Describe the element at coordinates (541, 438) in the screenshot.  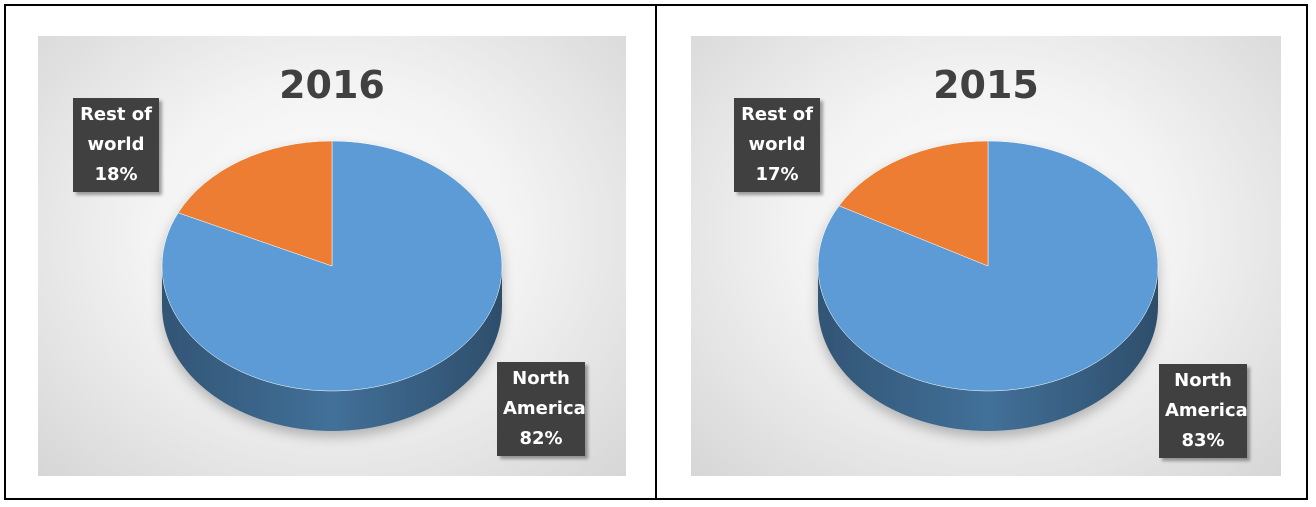
I see `label-value: 82%` at that location.